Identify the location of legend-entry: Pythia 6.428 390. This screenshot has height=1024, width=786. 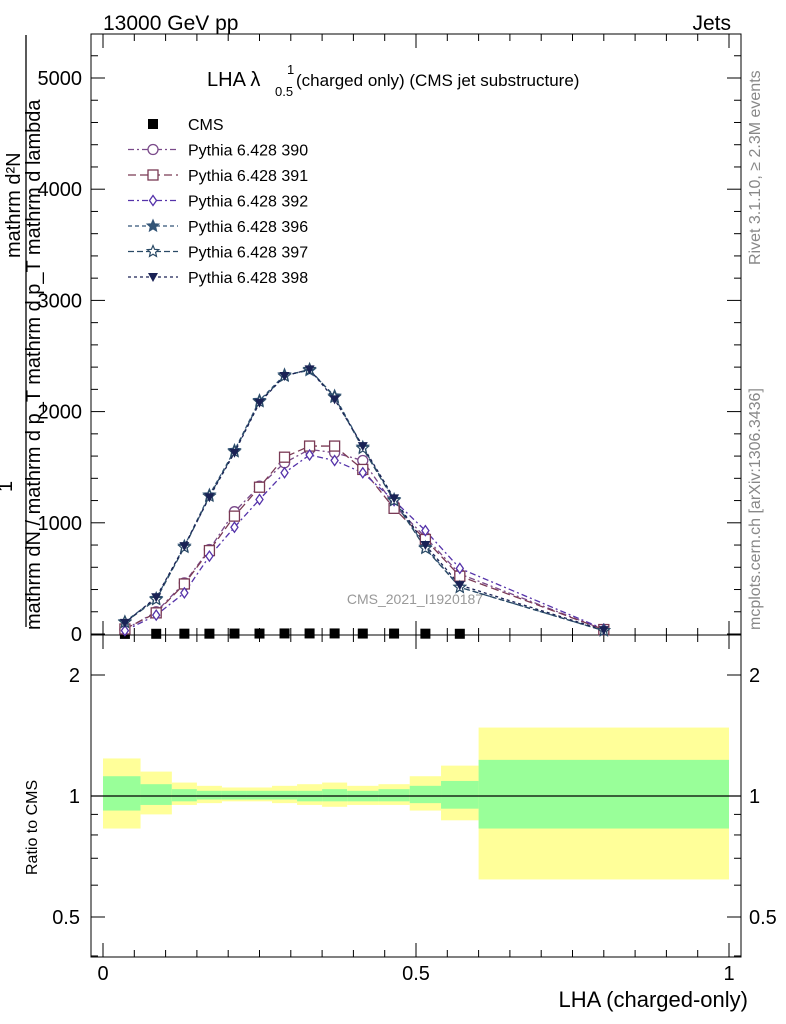
(218, 151).